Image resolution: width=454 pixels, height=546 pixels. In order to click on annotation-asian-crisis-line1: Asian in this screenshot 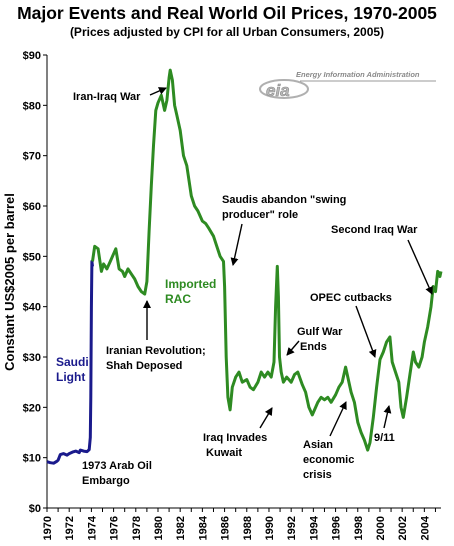, I will do `click(318, 445)`.